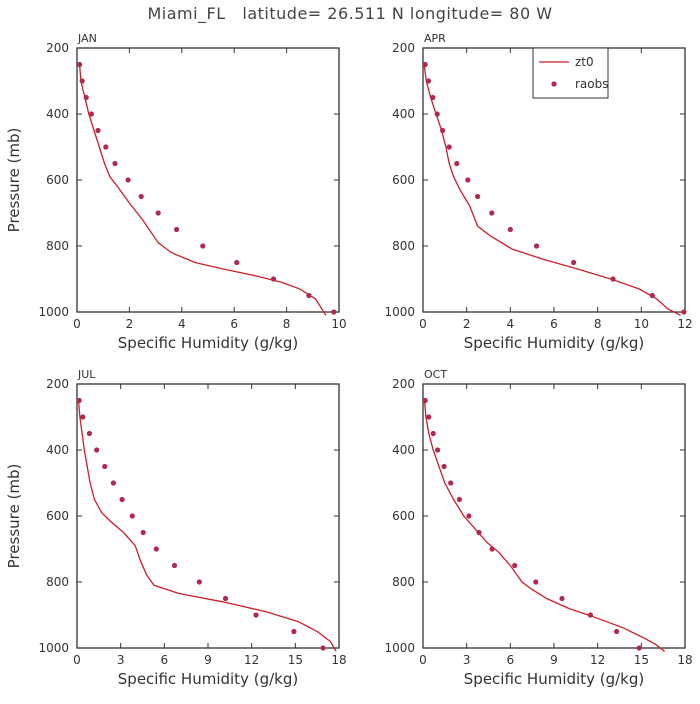 This screenshot has width=700, height=704. I want to click on panel-label: OCT, so click(435, 374).